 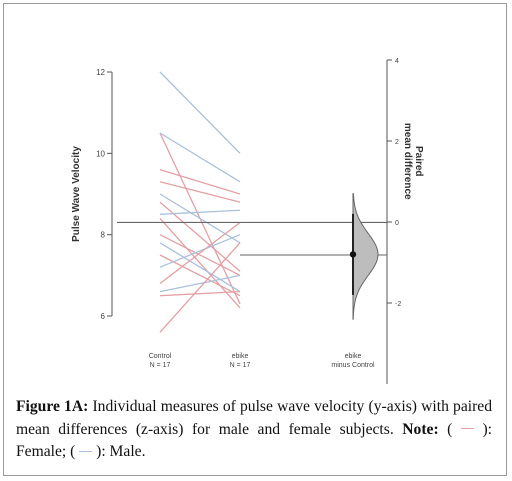 What do you see at coordinates (103, 235) in the screenshot?
I see `y-tick-label-left-8: 8` at bounding box center [103, 235].